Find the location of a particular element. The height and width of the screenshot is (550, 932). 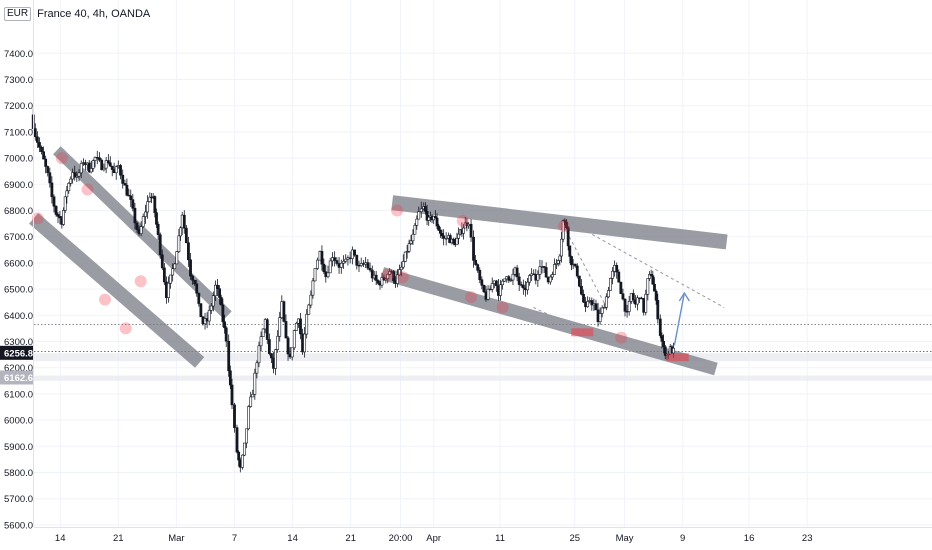

dashed-trendlines is located at coordinates (629, 279).